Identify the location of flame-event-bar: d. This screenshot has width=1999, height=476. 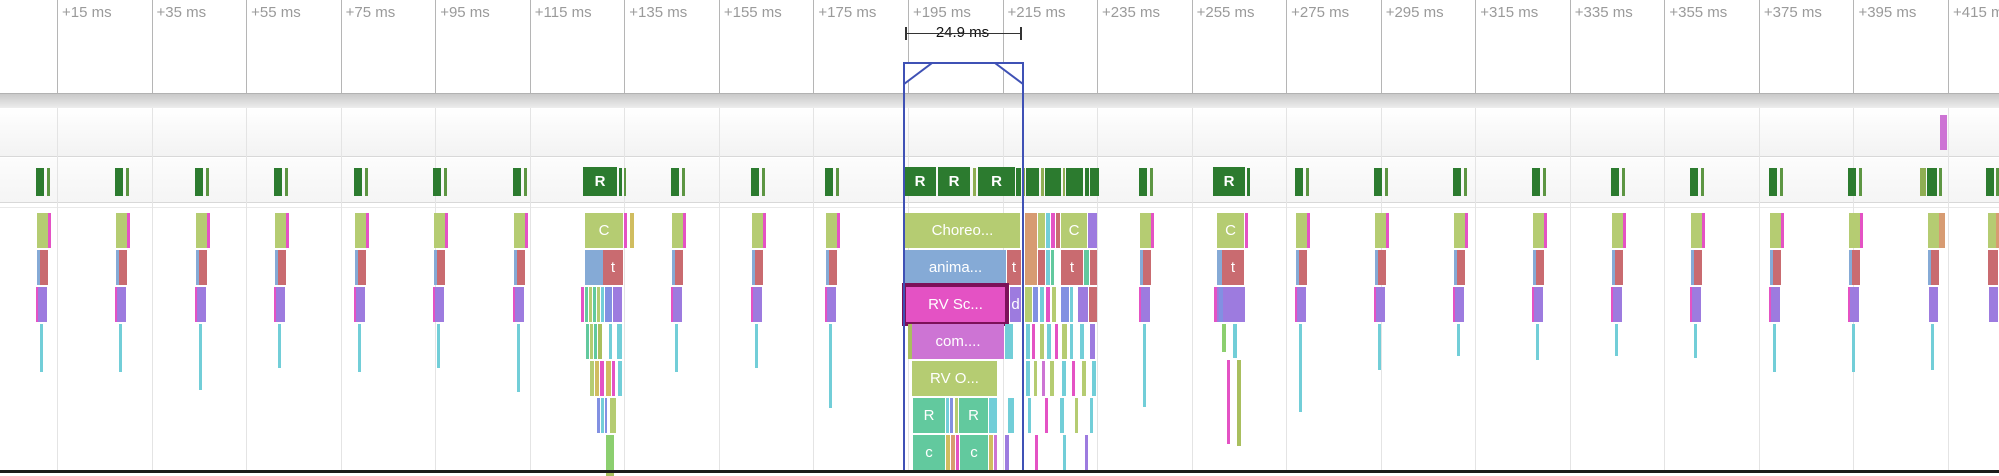
(1015, 304).